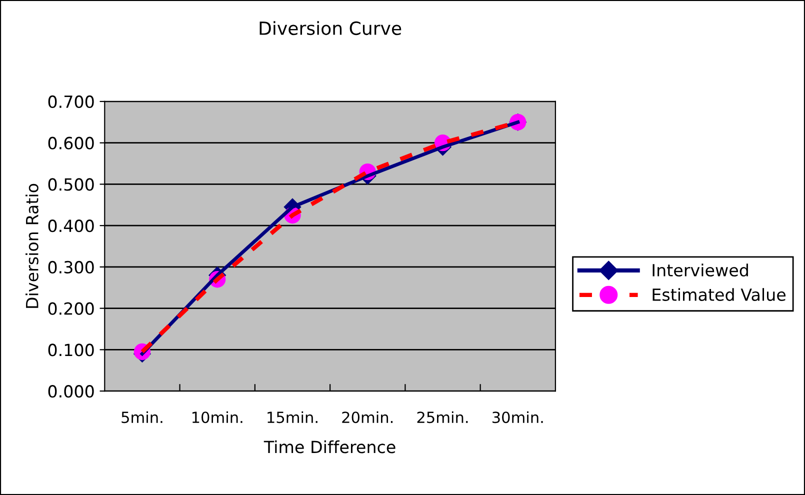  What do you see at coordinates (71, 308) in the screenshot?
I see `y-tick-label: 0.200` at bounding box center [71, 308].